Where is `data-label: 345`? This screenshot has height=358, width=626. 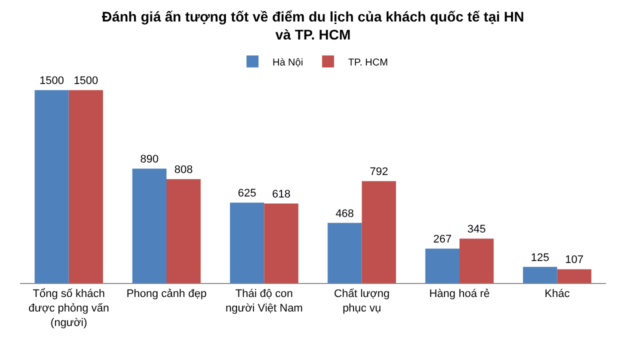
data-label: 345 is located at coordinates (476, 230).